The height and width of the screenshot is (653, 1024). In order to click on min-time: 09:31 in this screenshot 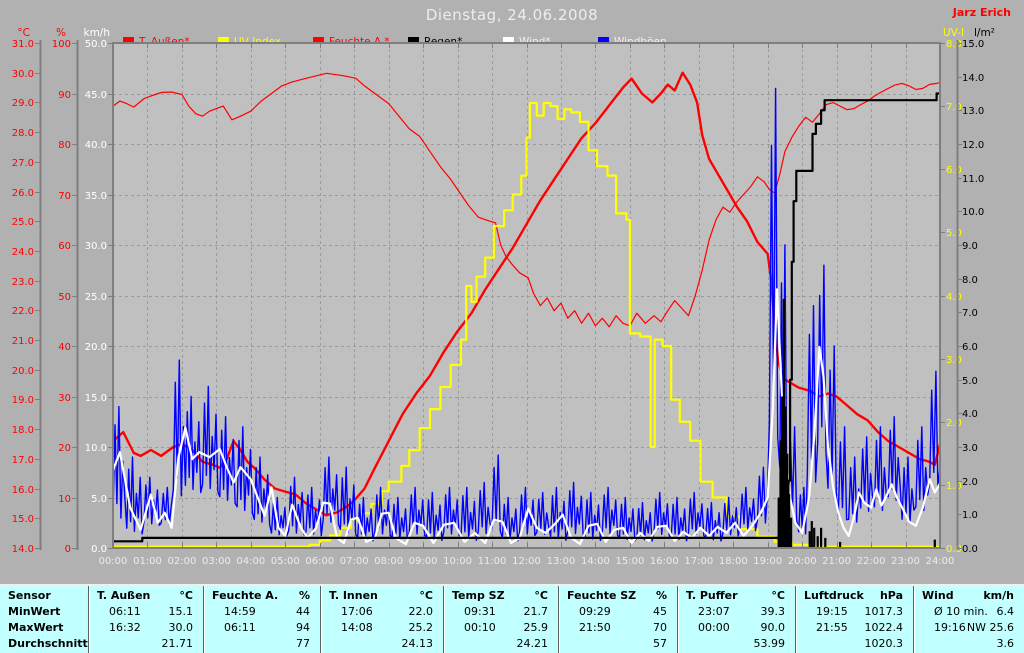, I will do `click(480, 611)`.